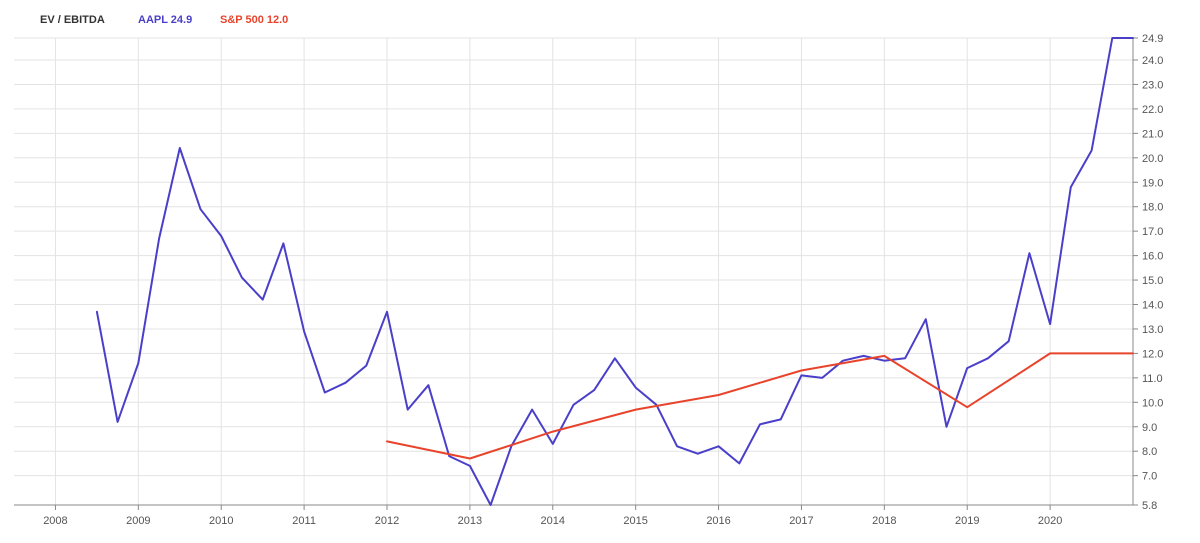 This screenshot has width=1200, height=543. Describe the element at coordinates (1152, 281) in the screenshot. I see `y-tick-label: 15.0` at that location.